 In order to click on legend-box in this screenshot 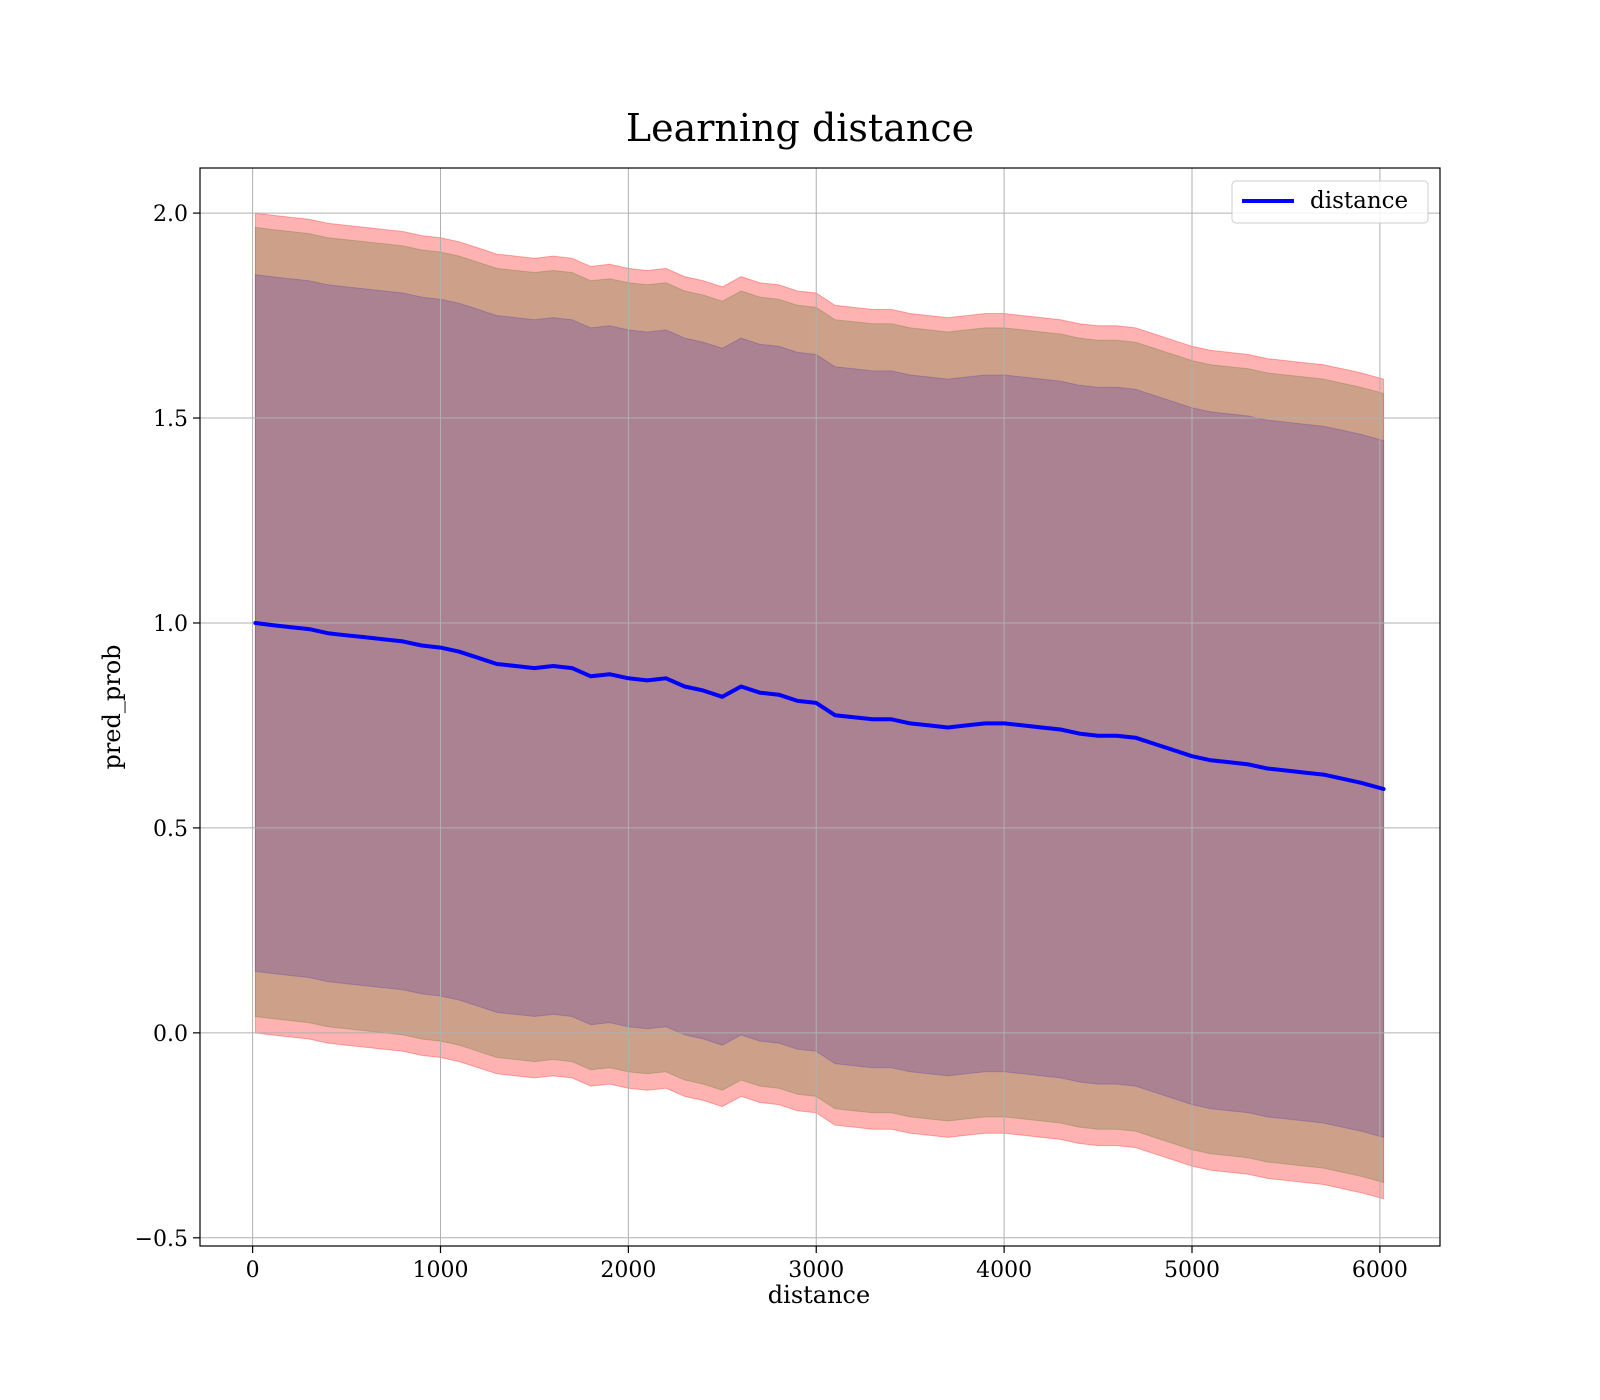, I will do `click(1330, 202)`.